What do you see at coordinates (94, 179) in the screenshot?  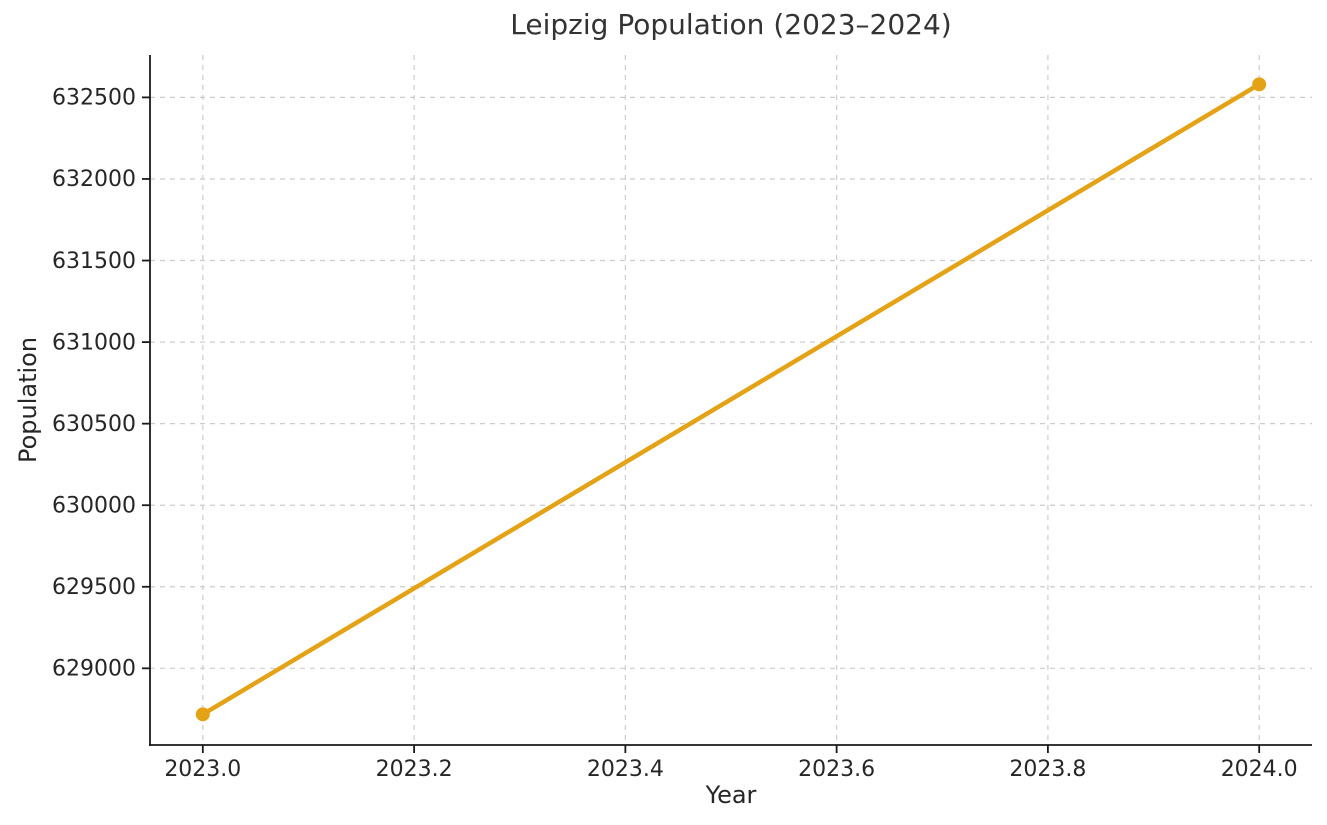 I see `y-tick-label: 632000` at bounding box center [94, 179].